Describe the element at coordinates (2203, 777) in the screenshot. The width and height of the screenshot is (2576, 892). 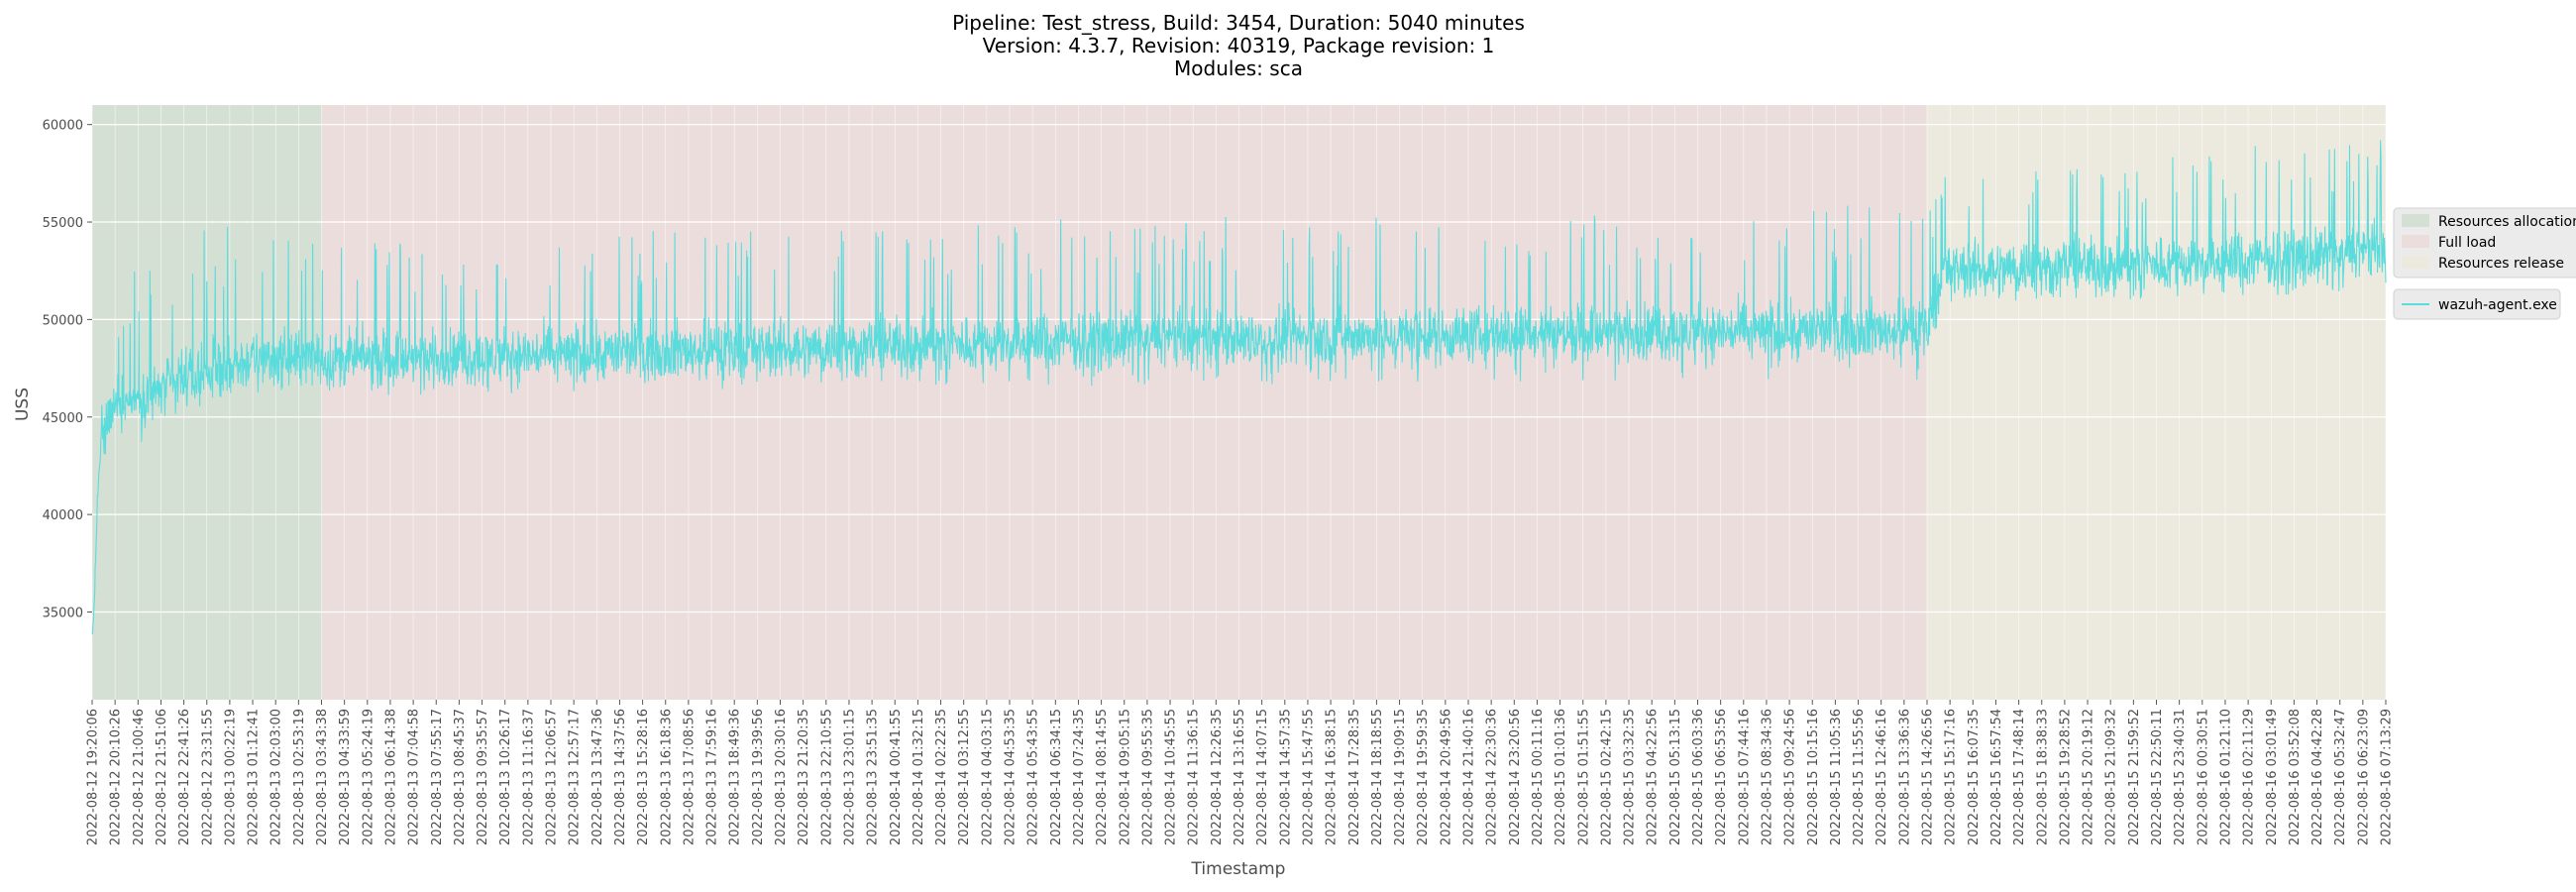
I see `x-tick-label-92: 2022-08-16 00:30:51` at that location.